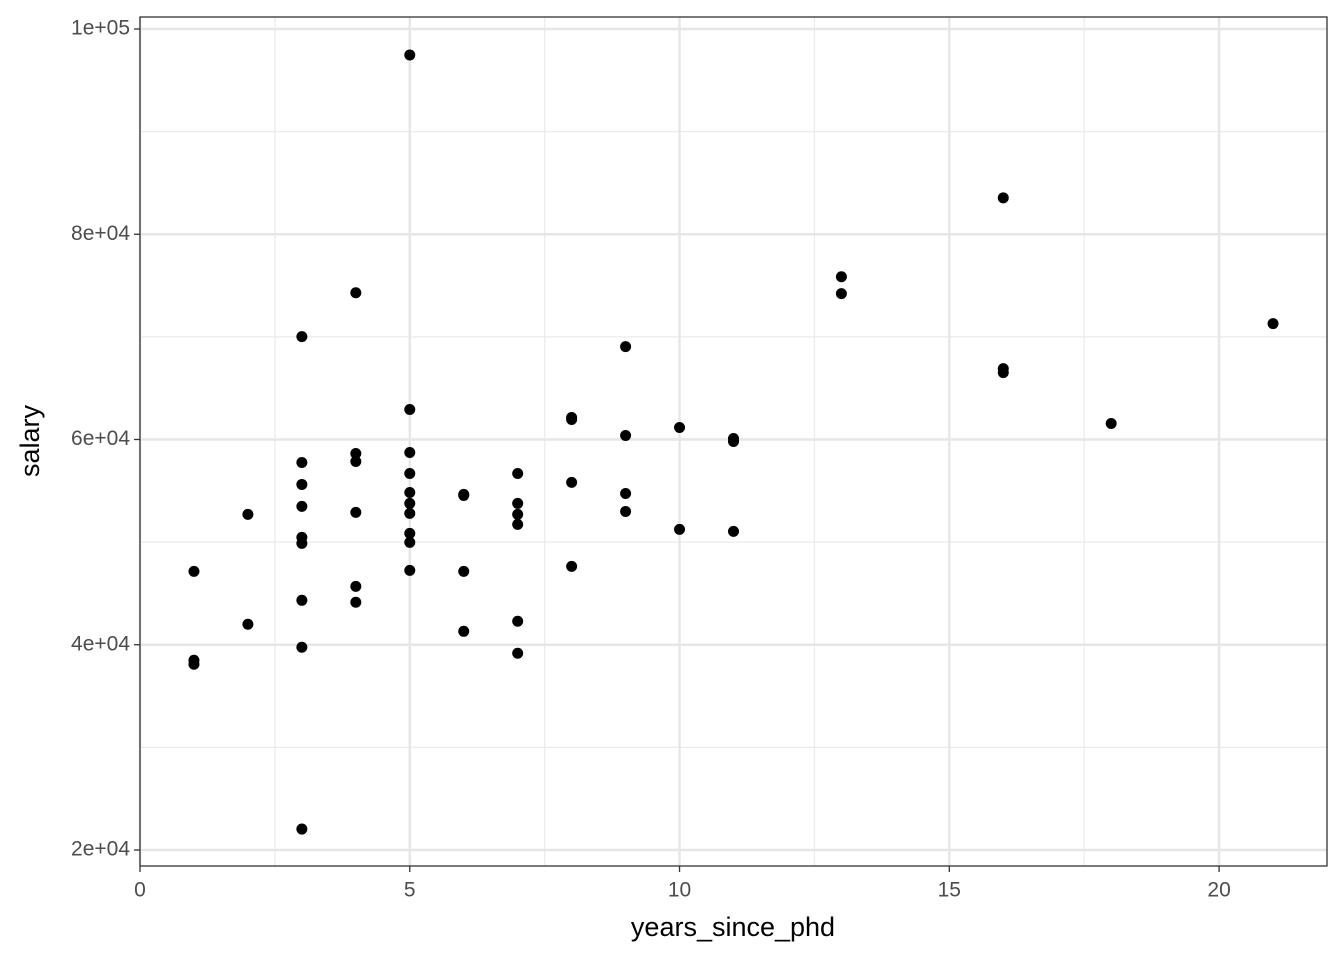  I want to click on y-tick-label: 4e+04, so click(100, 643).